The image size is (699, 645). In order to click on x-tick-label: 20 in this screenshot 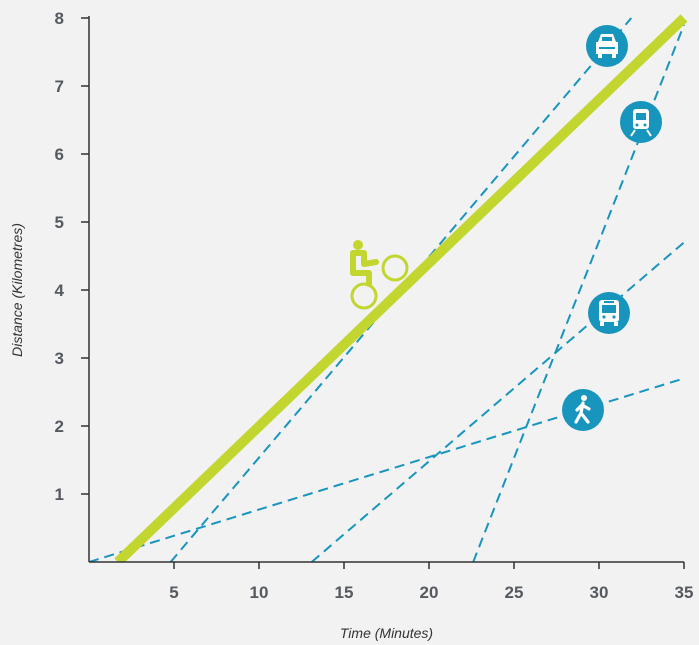, I will do `click(429, 592)`.